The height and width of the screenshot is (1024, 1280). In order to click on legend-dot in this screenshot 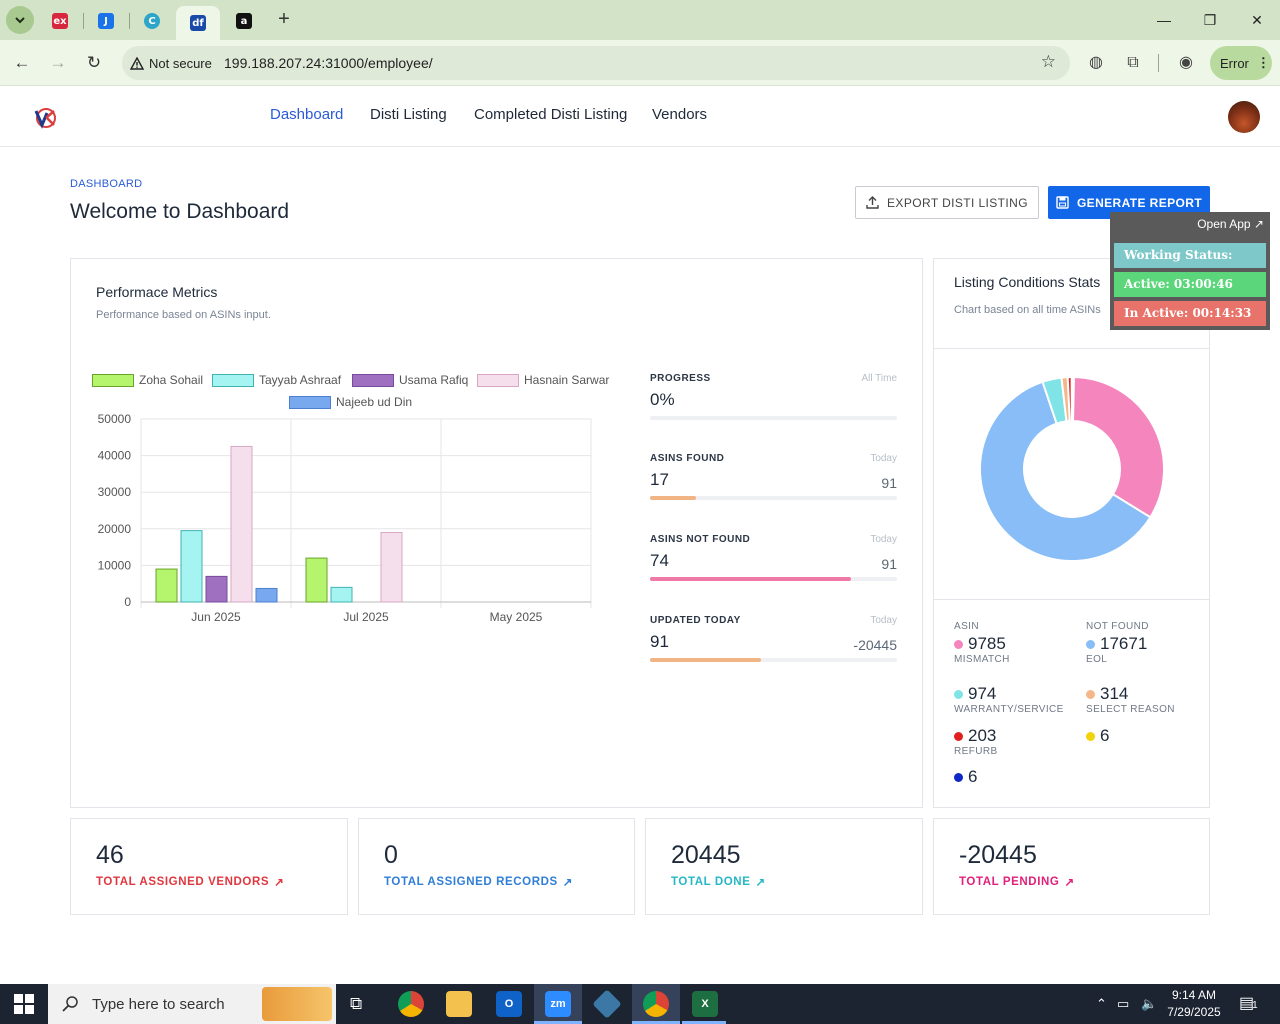, I will do `click(958, 736)`.